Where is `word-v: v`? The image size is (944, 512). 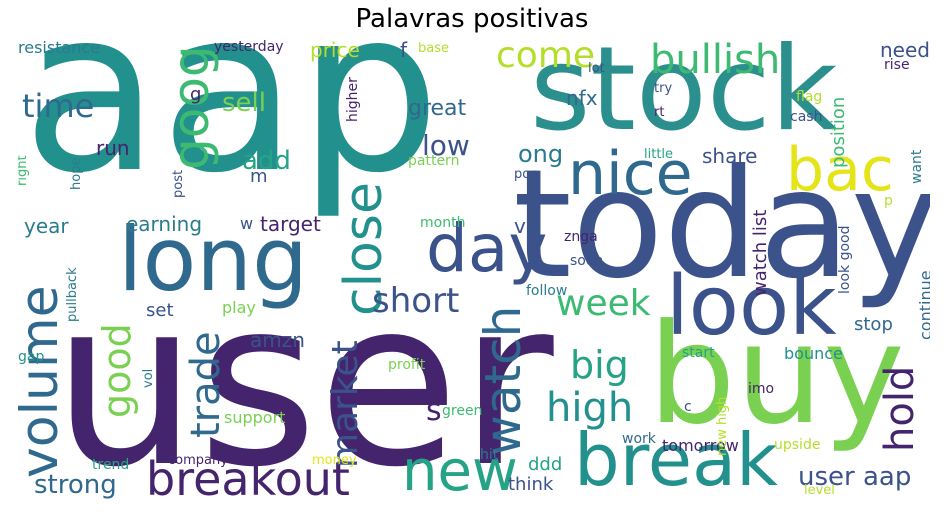
word-v: v is located at coordinates (520, 226).